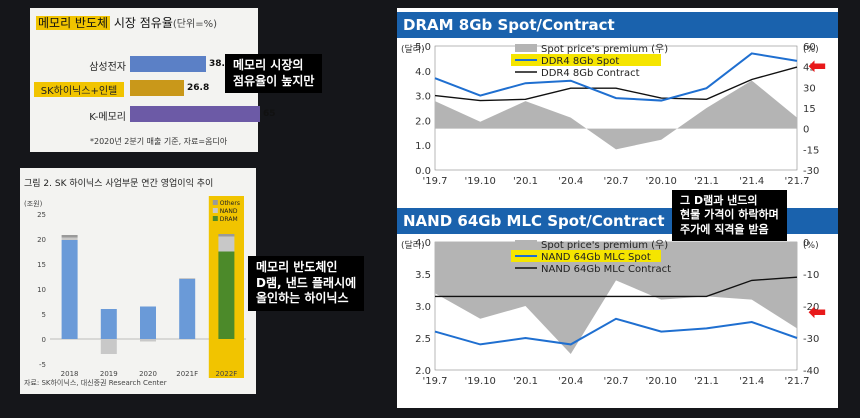 This screenshot has height=418, width=860. Describe the element at coordinates (525, 181) in the screenshot. I see `dram_chart-x-tick: '20.1` at that location.